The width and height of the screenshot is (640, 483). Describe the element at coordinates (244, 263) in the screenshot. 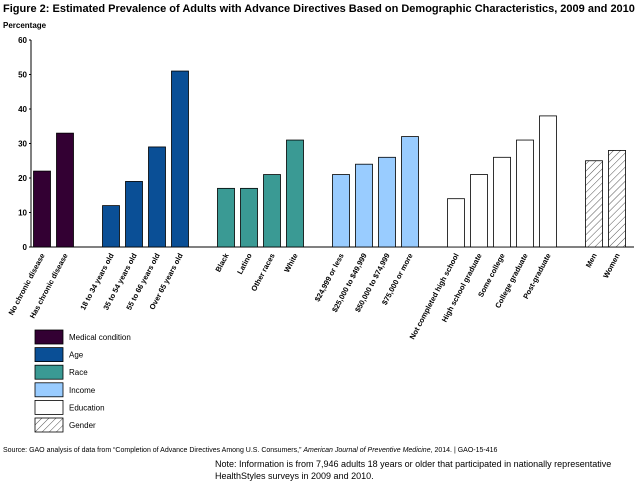

I see `x-tick-label: Latino` at that location.